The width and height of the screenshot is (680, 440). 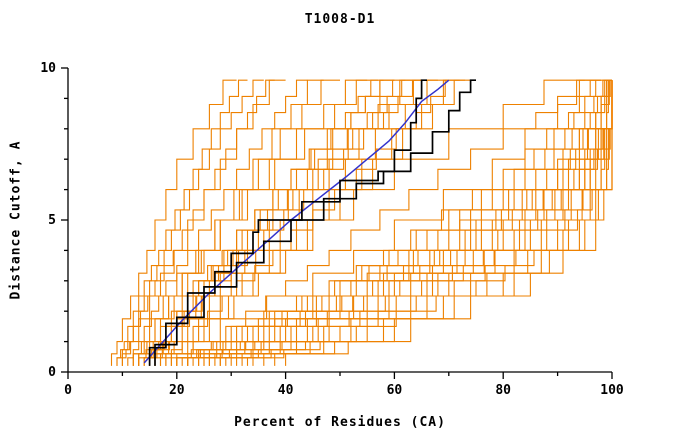 What do you see at coordinates (68, 390) in the screenshot?
I see `x-tick-label: 0` at bounding box center [68, 390].